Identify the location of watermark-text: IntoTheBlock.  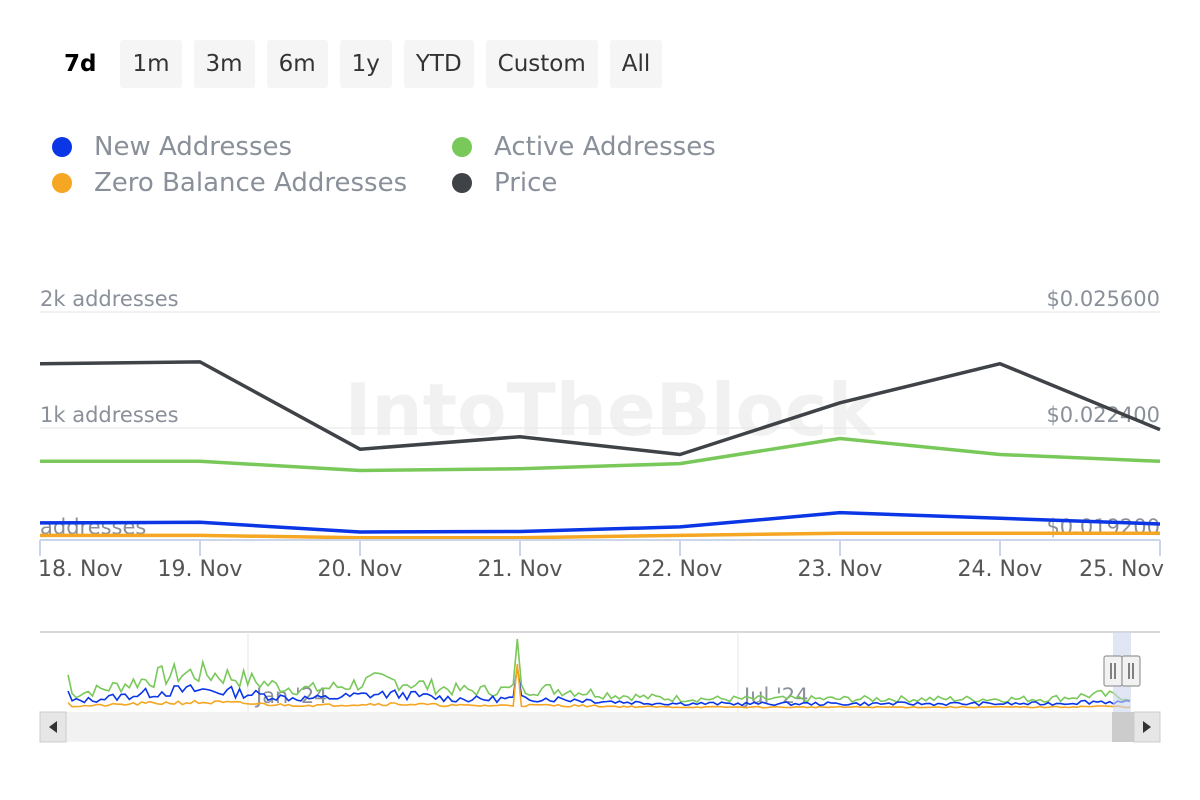
(611, 410).